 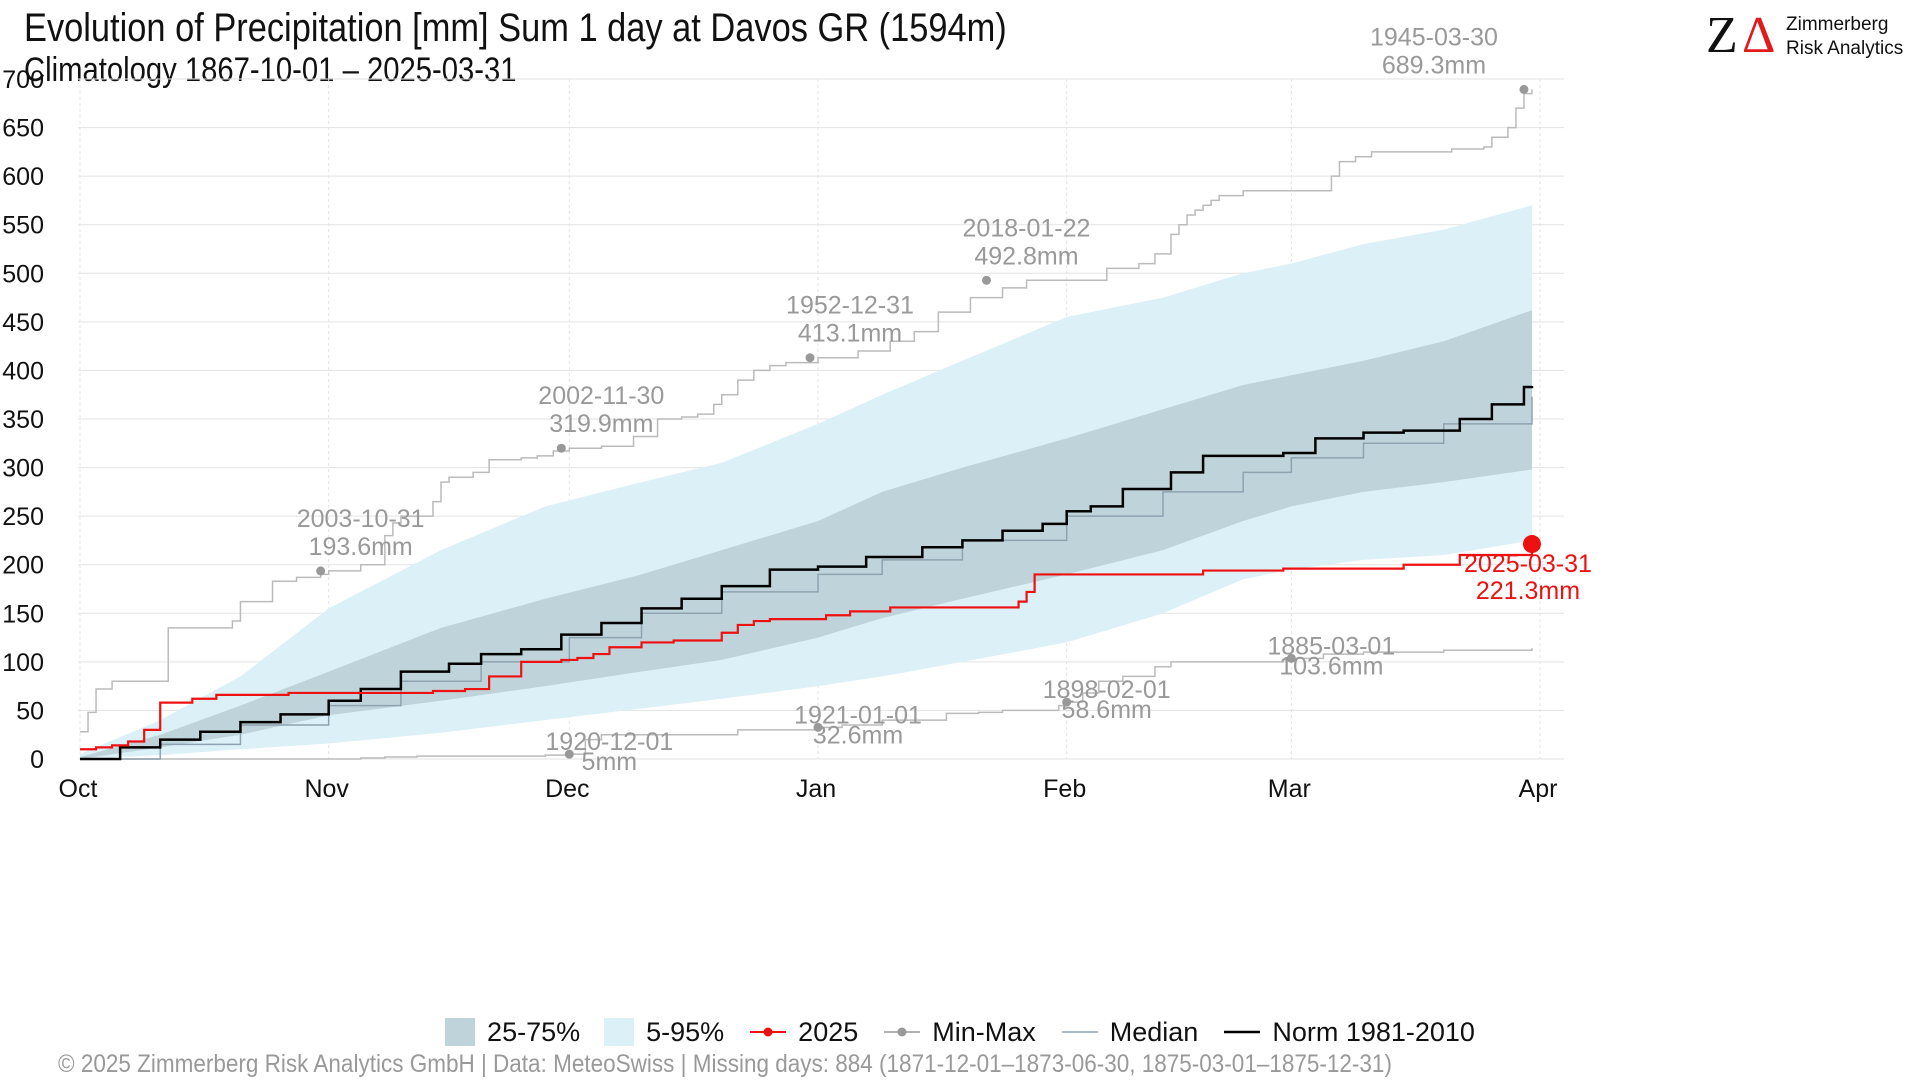 What do you see at coordinates (984, 1031) in the screenshot?
I see `legend-minmax-label: Min-Max` at bounding box center [984, 1031].